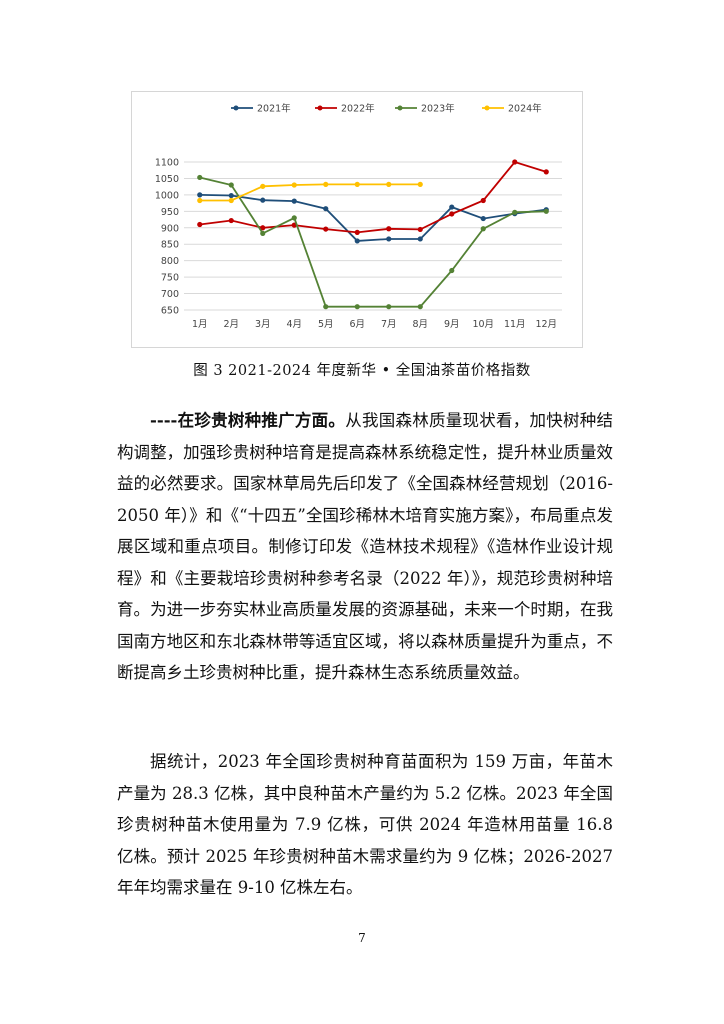 The width and height of the screenshot is (724, 1024). I want to click on y-tick-label: 750, so click(170, 278).